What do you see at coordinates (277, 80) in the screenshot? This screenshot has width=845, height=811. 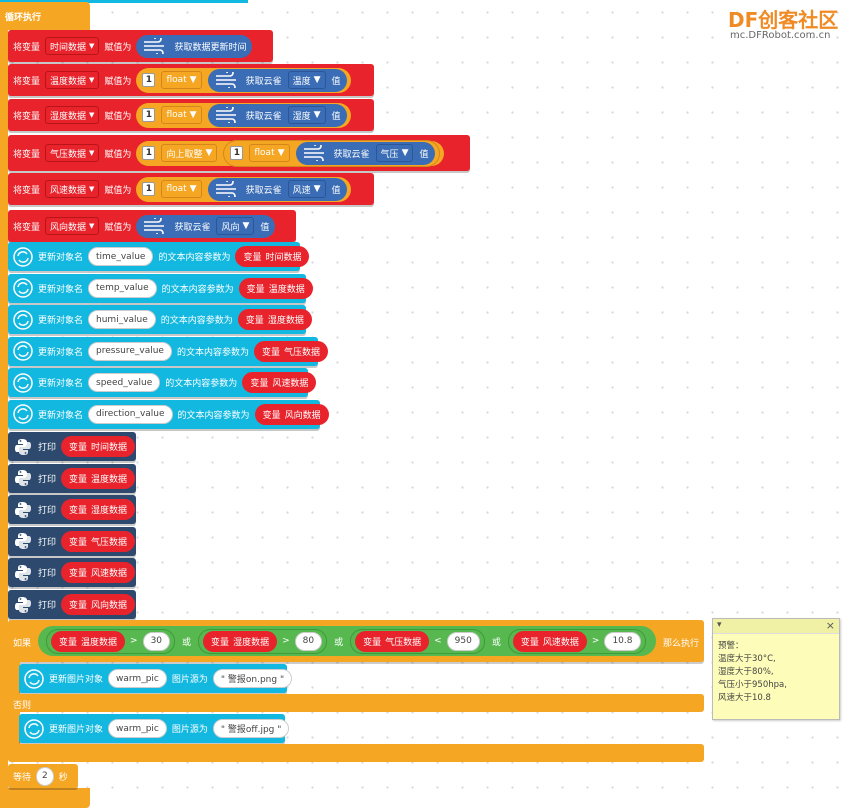 I see `cloud-getter-block: 获取云雀 温度 ▼ 值` at bounding box center [277, 80].